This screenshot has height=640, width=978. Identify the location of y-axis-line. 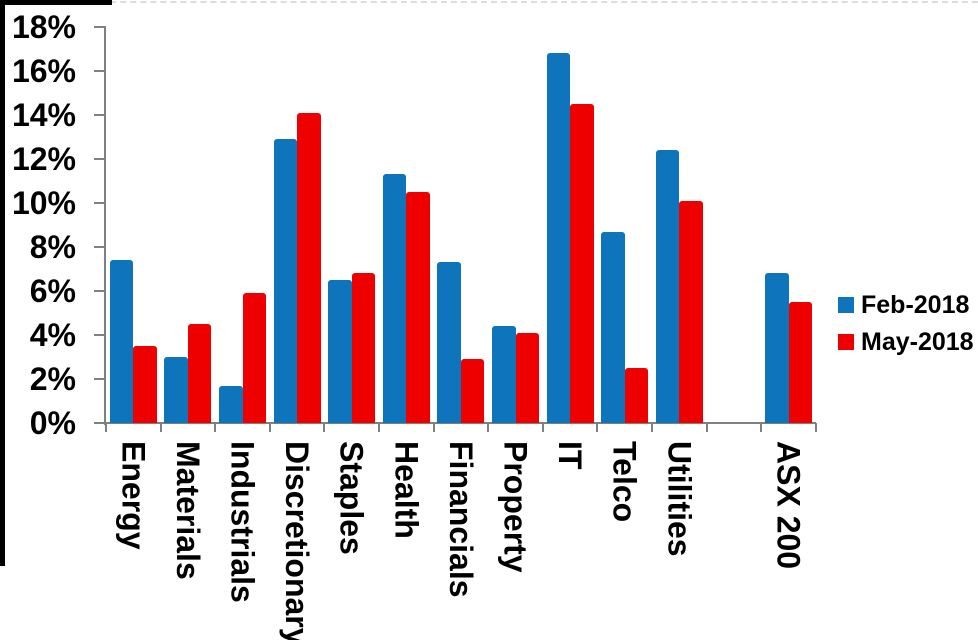
(105, 226).